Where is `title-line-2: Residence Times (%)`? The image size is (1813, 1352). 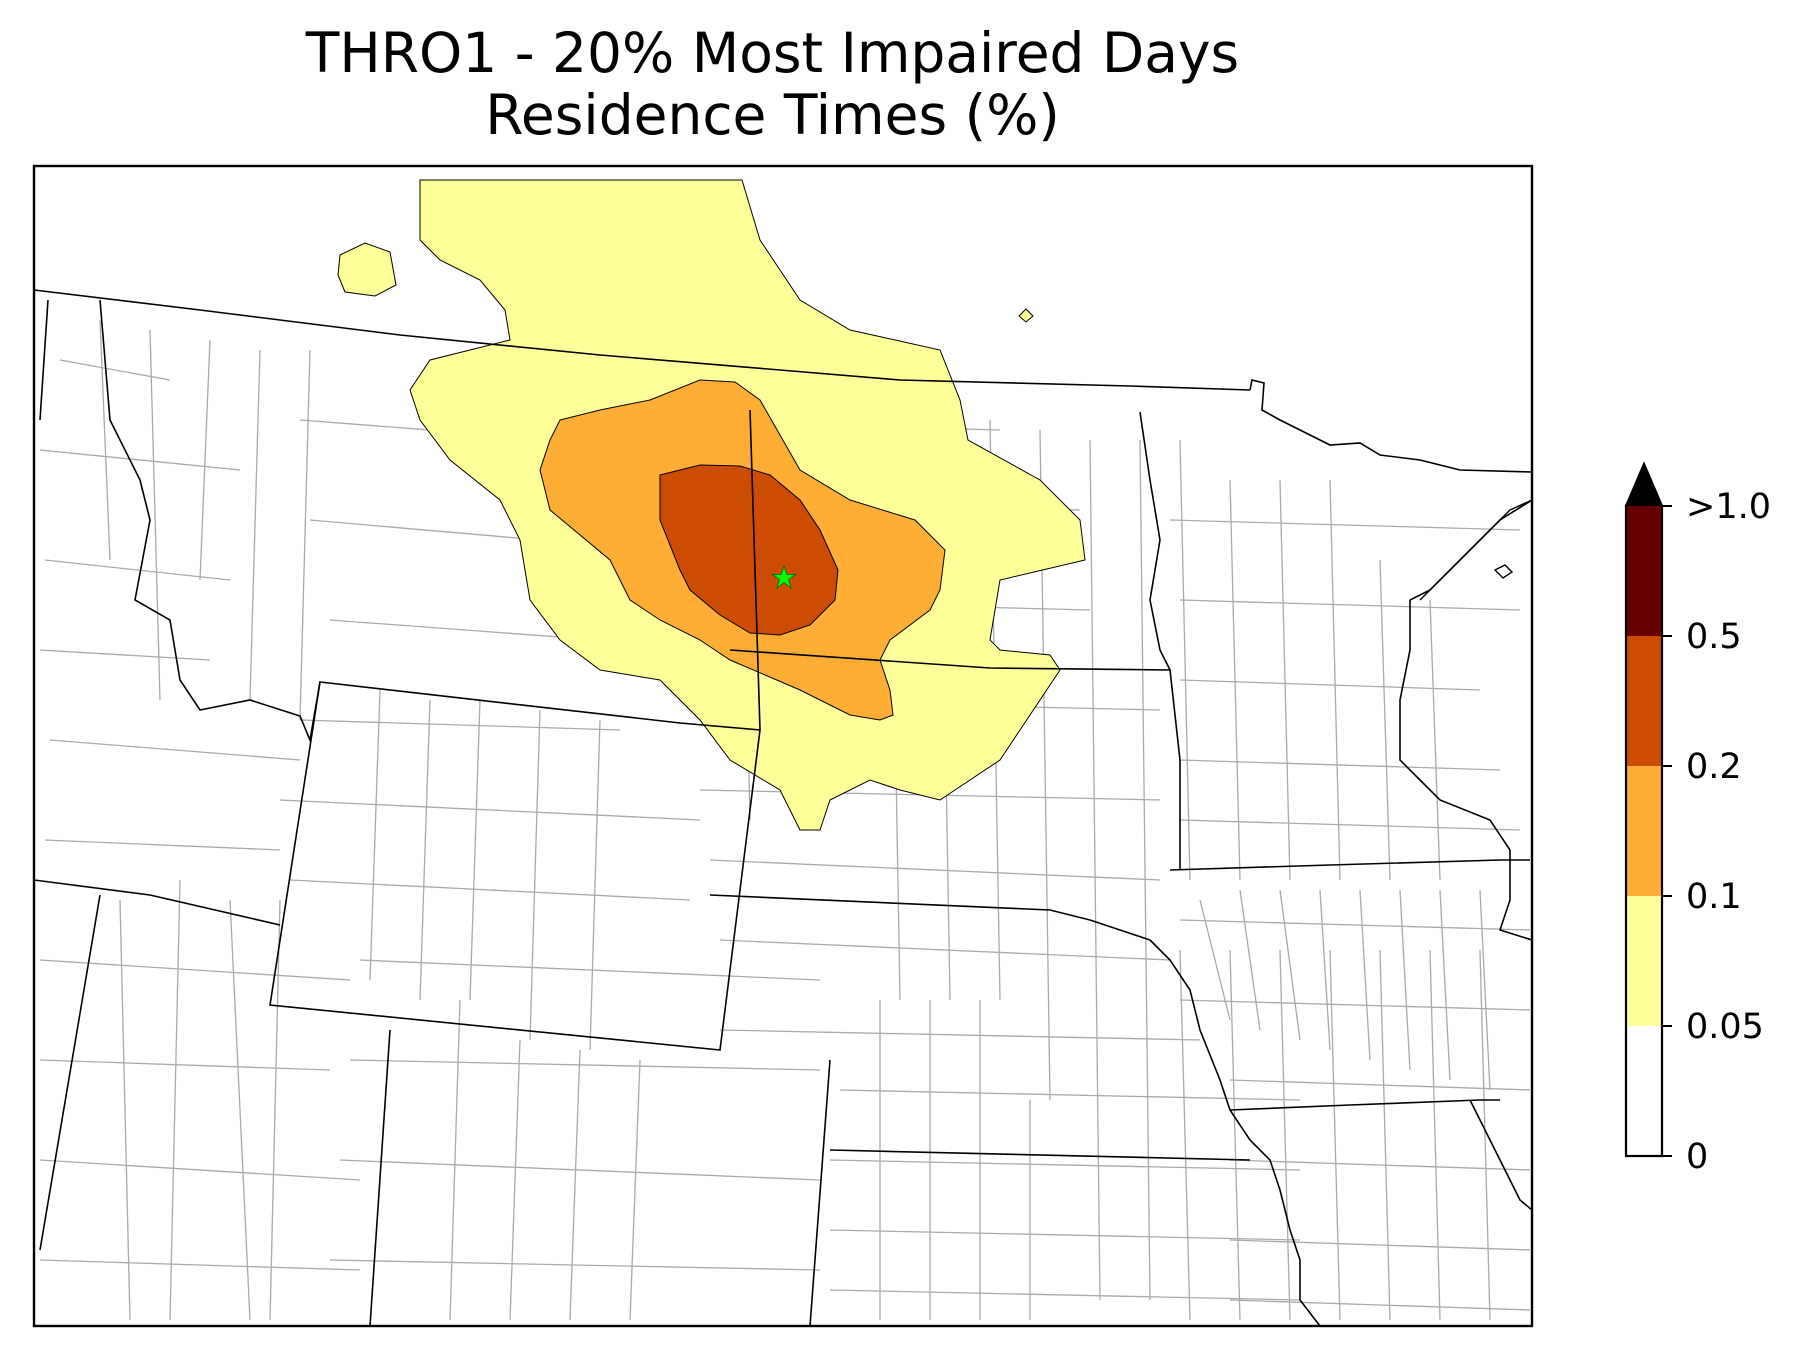 title-line-2: Residence Times (%) is located at coordinates (772, 115).